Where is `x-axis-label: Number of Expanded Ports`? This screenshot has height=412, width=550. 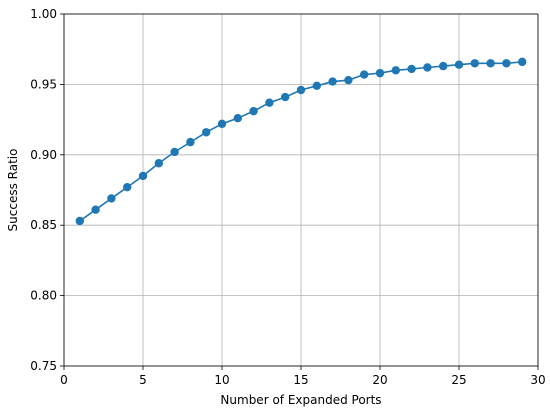 x-axis-label: Number of Expanded Ports is located at coordinates (300, 400).